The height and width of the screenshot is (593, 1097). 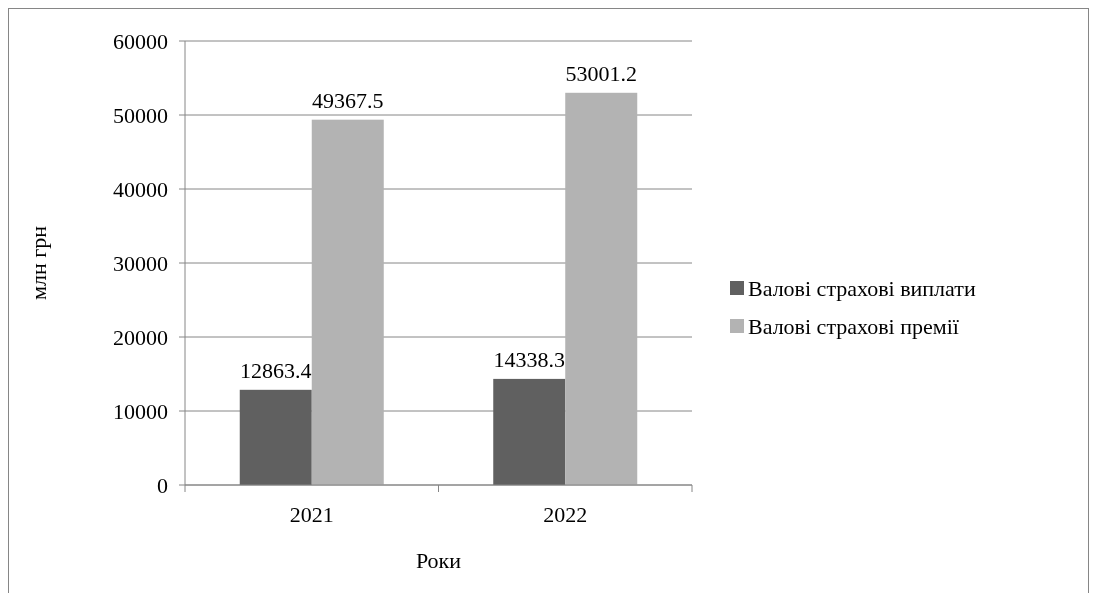 I want to click on legend-label: Валові страхові виплати, so click(x=862, y=288).